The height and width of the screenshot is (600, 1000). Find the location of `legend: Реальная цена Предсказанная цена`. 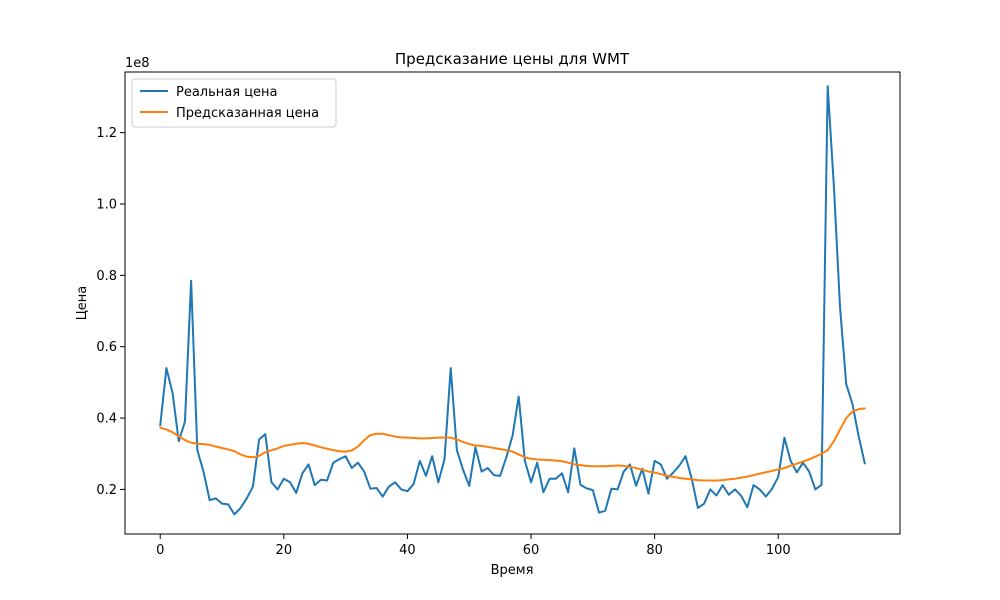

legend: Реальная цена Предсказанная цена is located at coordinates (234, 103).